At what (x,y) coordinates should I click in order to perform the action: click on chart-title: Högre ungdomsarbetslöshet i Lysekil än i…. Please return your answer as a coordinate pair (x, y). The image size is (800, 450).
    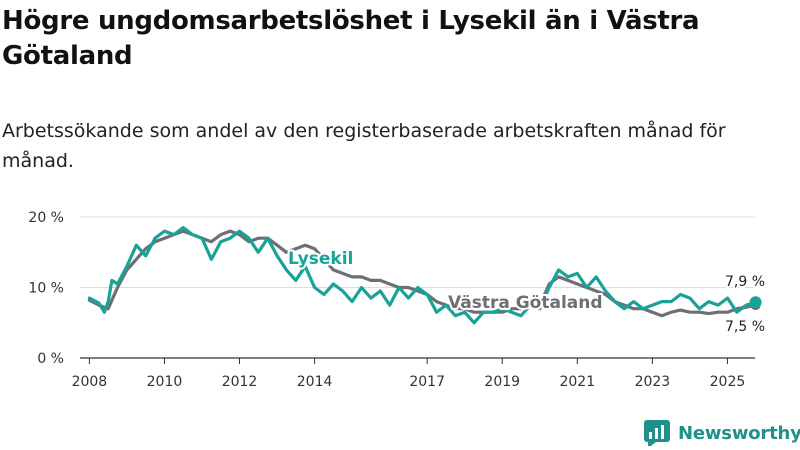
    Looking at the image, I should click on (351, 38).